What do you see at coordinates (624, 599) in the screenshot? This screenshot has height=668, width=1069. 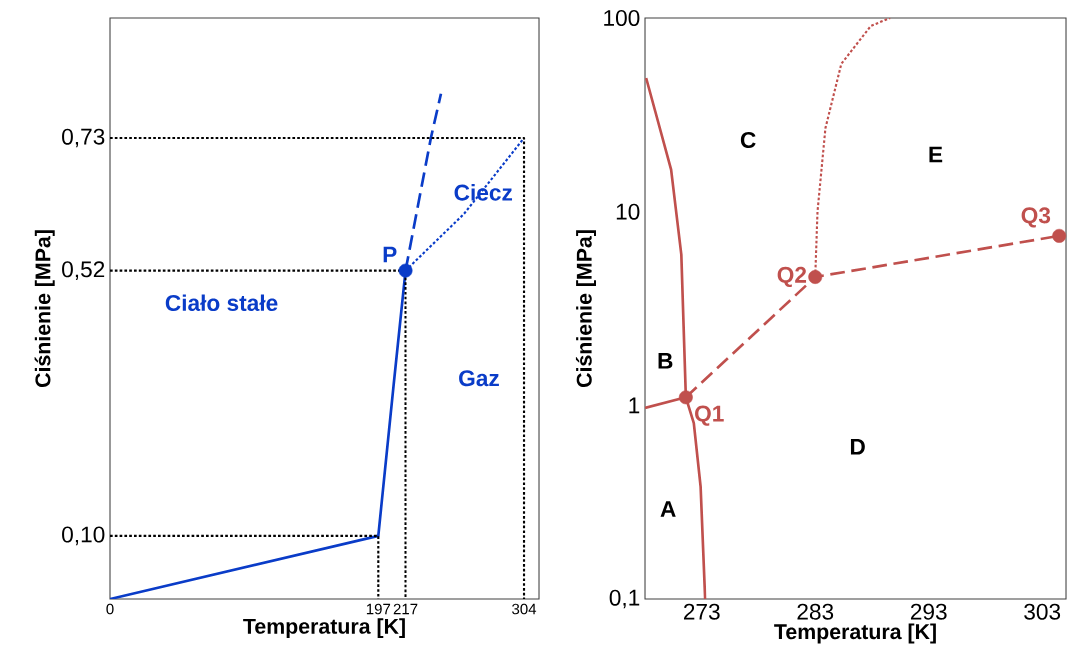 I see `y-tick-label: 0,1` at bounding box center [624, 599].